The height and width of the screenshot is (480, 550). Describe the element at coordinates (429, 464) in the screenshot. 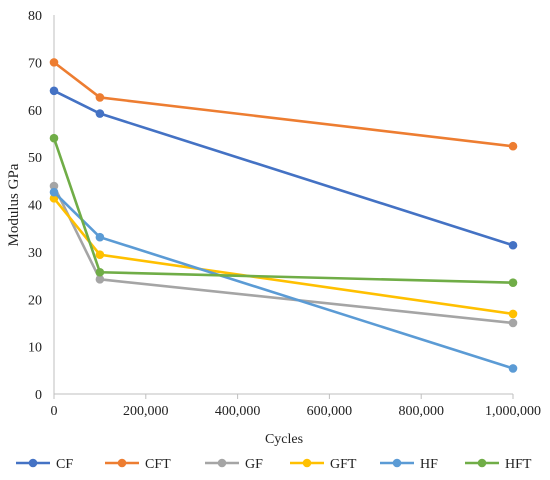

I see `legend-label: HF` at that location.